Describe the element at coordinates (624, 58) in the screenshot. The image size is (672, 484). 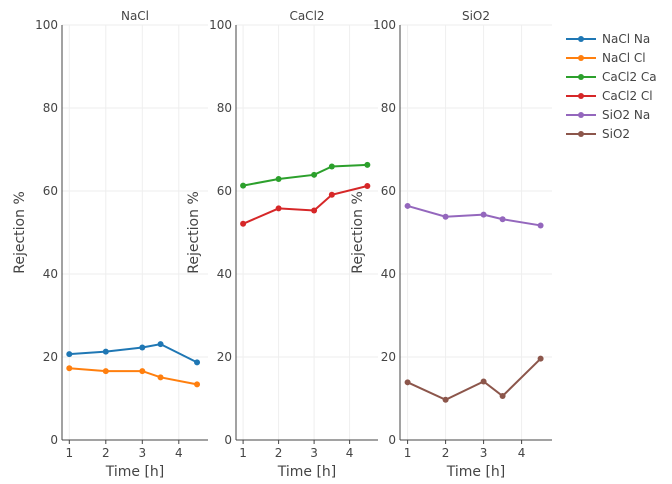
I see `legend-label: NaCl Cl` at that location.